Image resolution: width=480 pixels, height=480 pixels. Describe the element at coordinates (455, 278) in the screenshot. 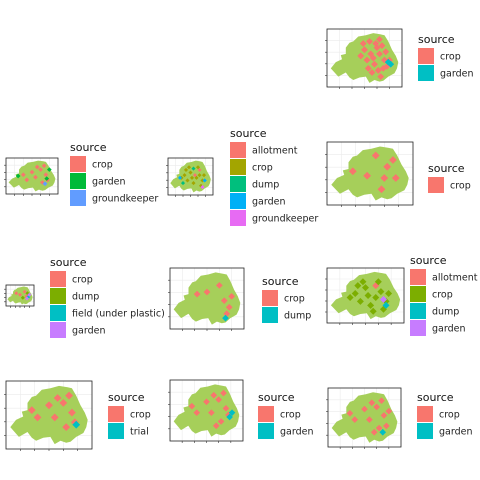

I see `legend-label: allotment` at that location.